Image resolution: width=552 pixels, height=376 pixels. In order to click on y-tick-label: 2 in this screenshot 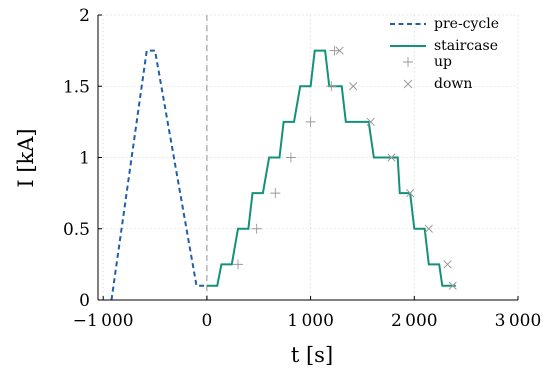, I will do `click(84, 16)`.